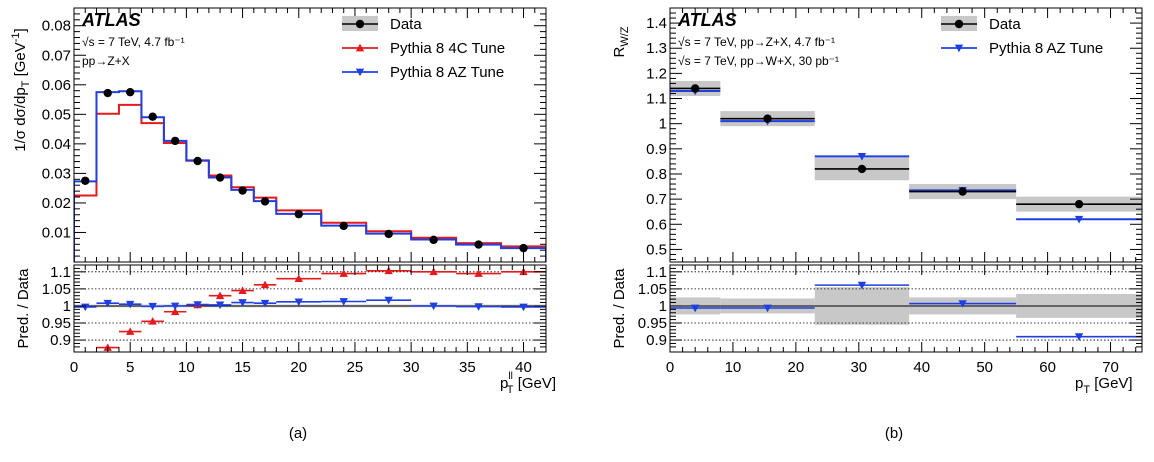 This screenshot has width=1154, height=462. I want to click on y-axis-label: 1/σ dσ/dpT [GeV-1], so click(21, 89).